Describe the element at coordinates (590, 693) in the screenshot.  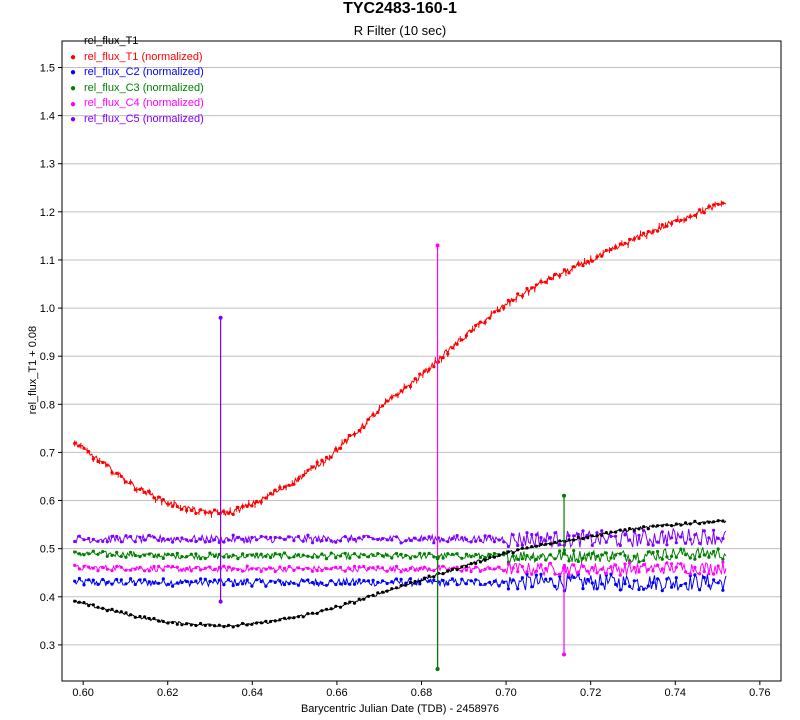
I see `x-tick-label: 0.72` at that location.